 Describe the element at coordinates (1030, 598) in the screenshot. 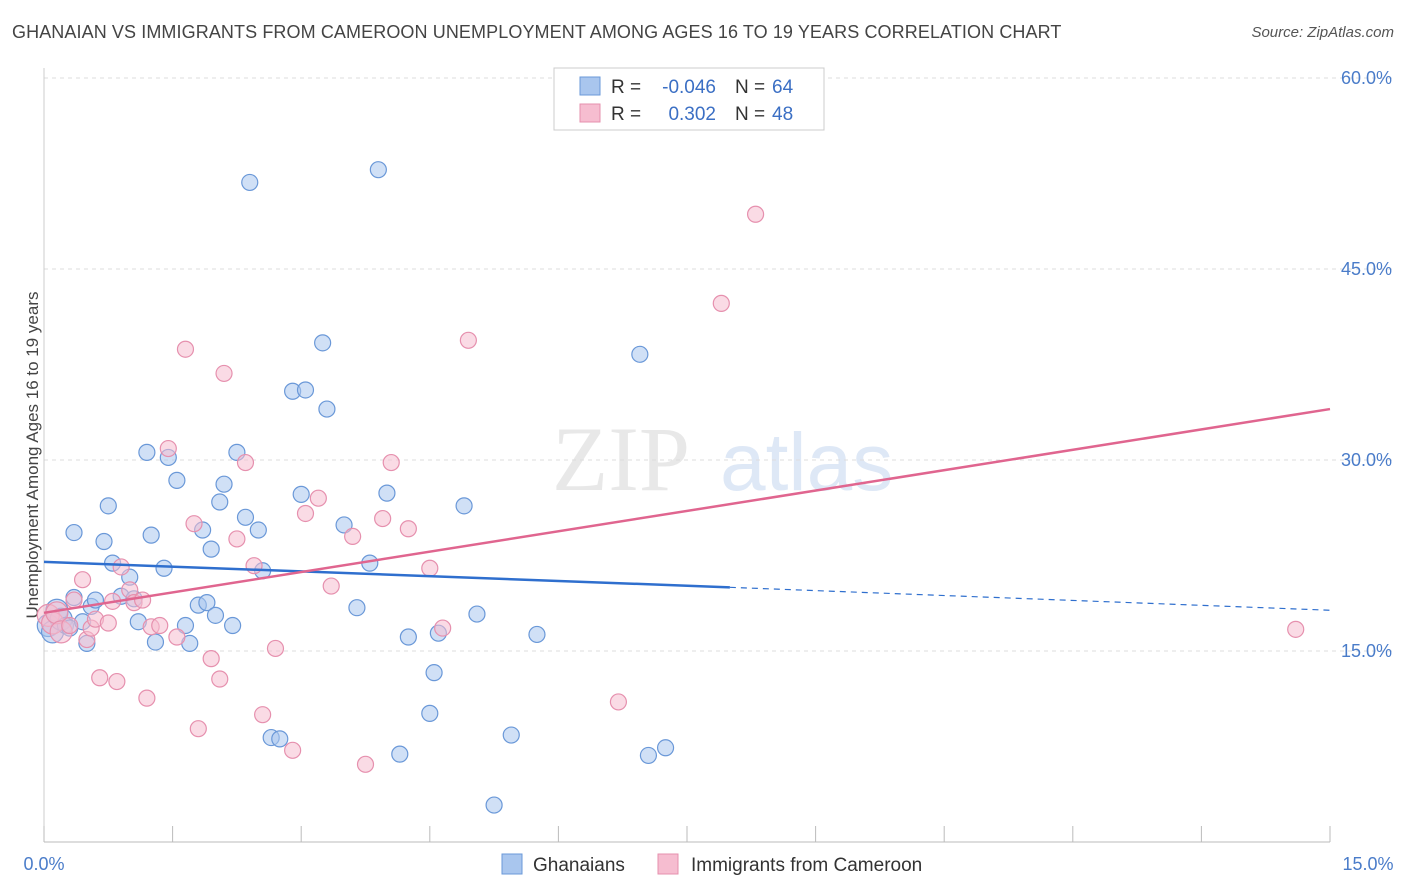

I see `trend-line-ghanaian-extension` at that location.